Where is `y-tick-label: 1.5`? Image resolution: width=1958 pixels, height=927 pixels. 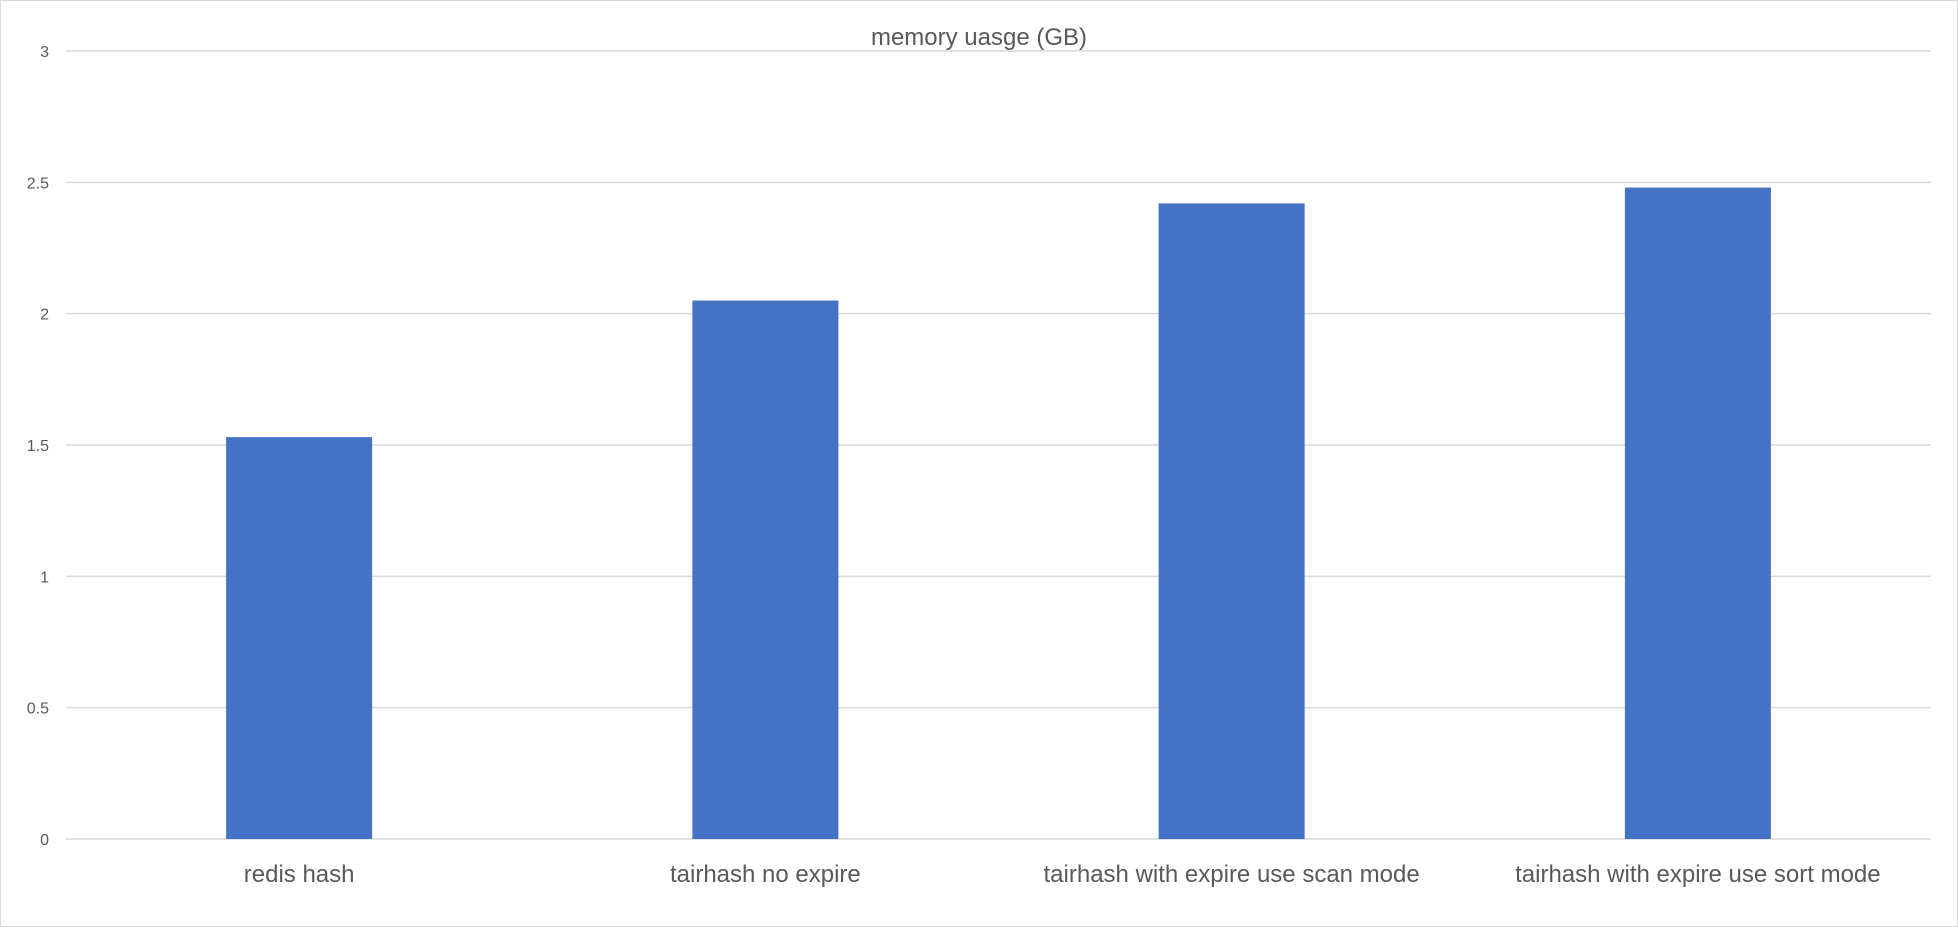
y-tick-label: 1.5 is located at coordinates (38, 446).